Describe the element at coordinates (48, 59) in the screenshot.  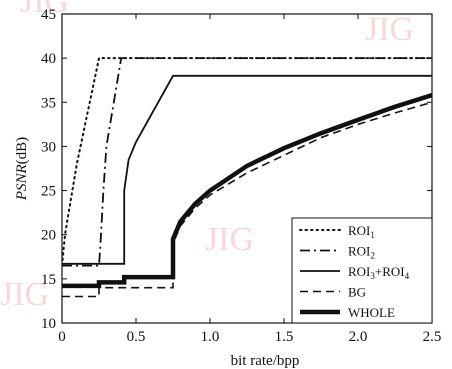
I see `y-tick-label: 40` at that location.